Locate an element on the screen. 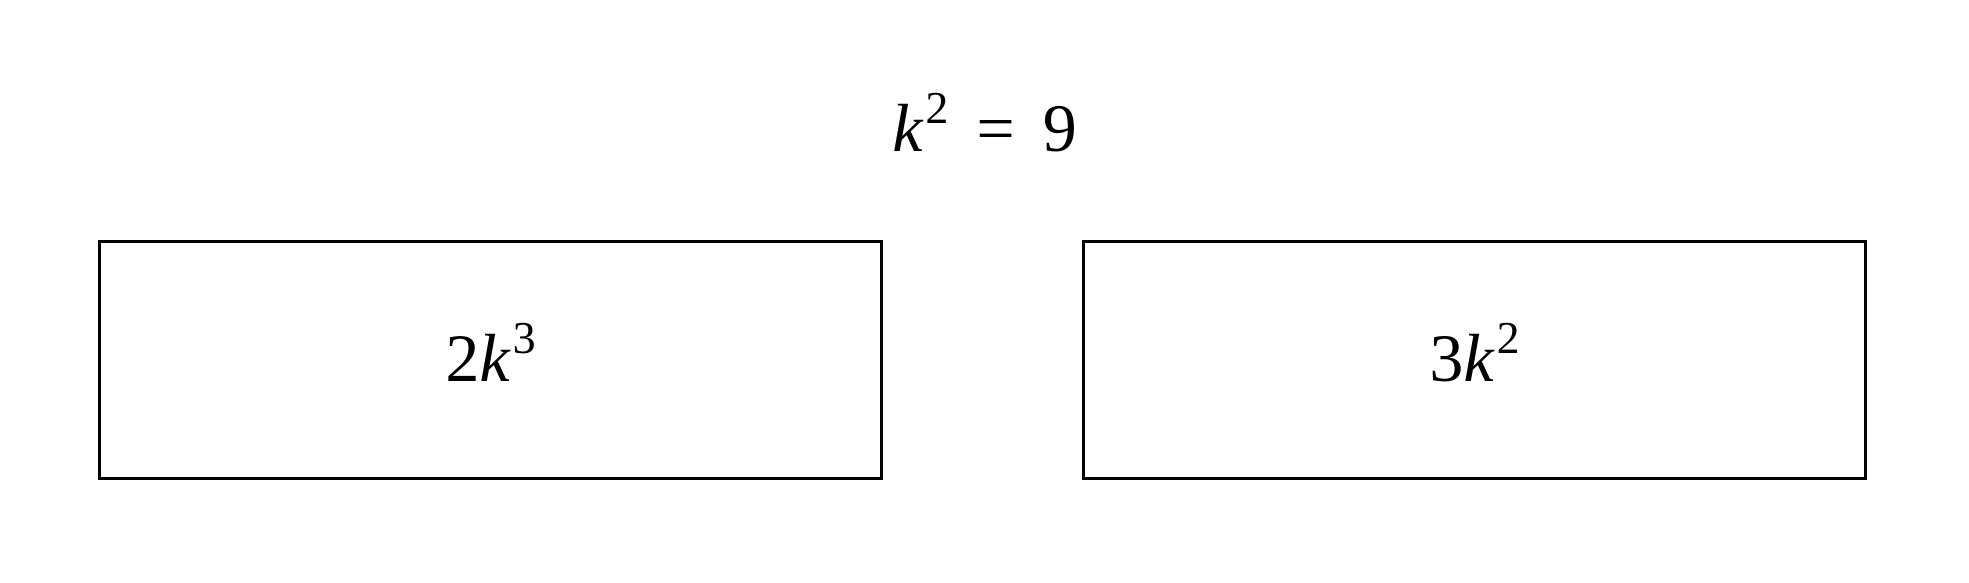 This screenshot has width=1969, height=583. option-expression-left: 2k3 is located at coordinates (490, 359).